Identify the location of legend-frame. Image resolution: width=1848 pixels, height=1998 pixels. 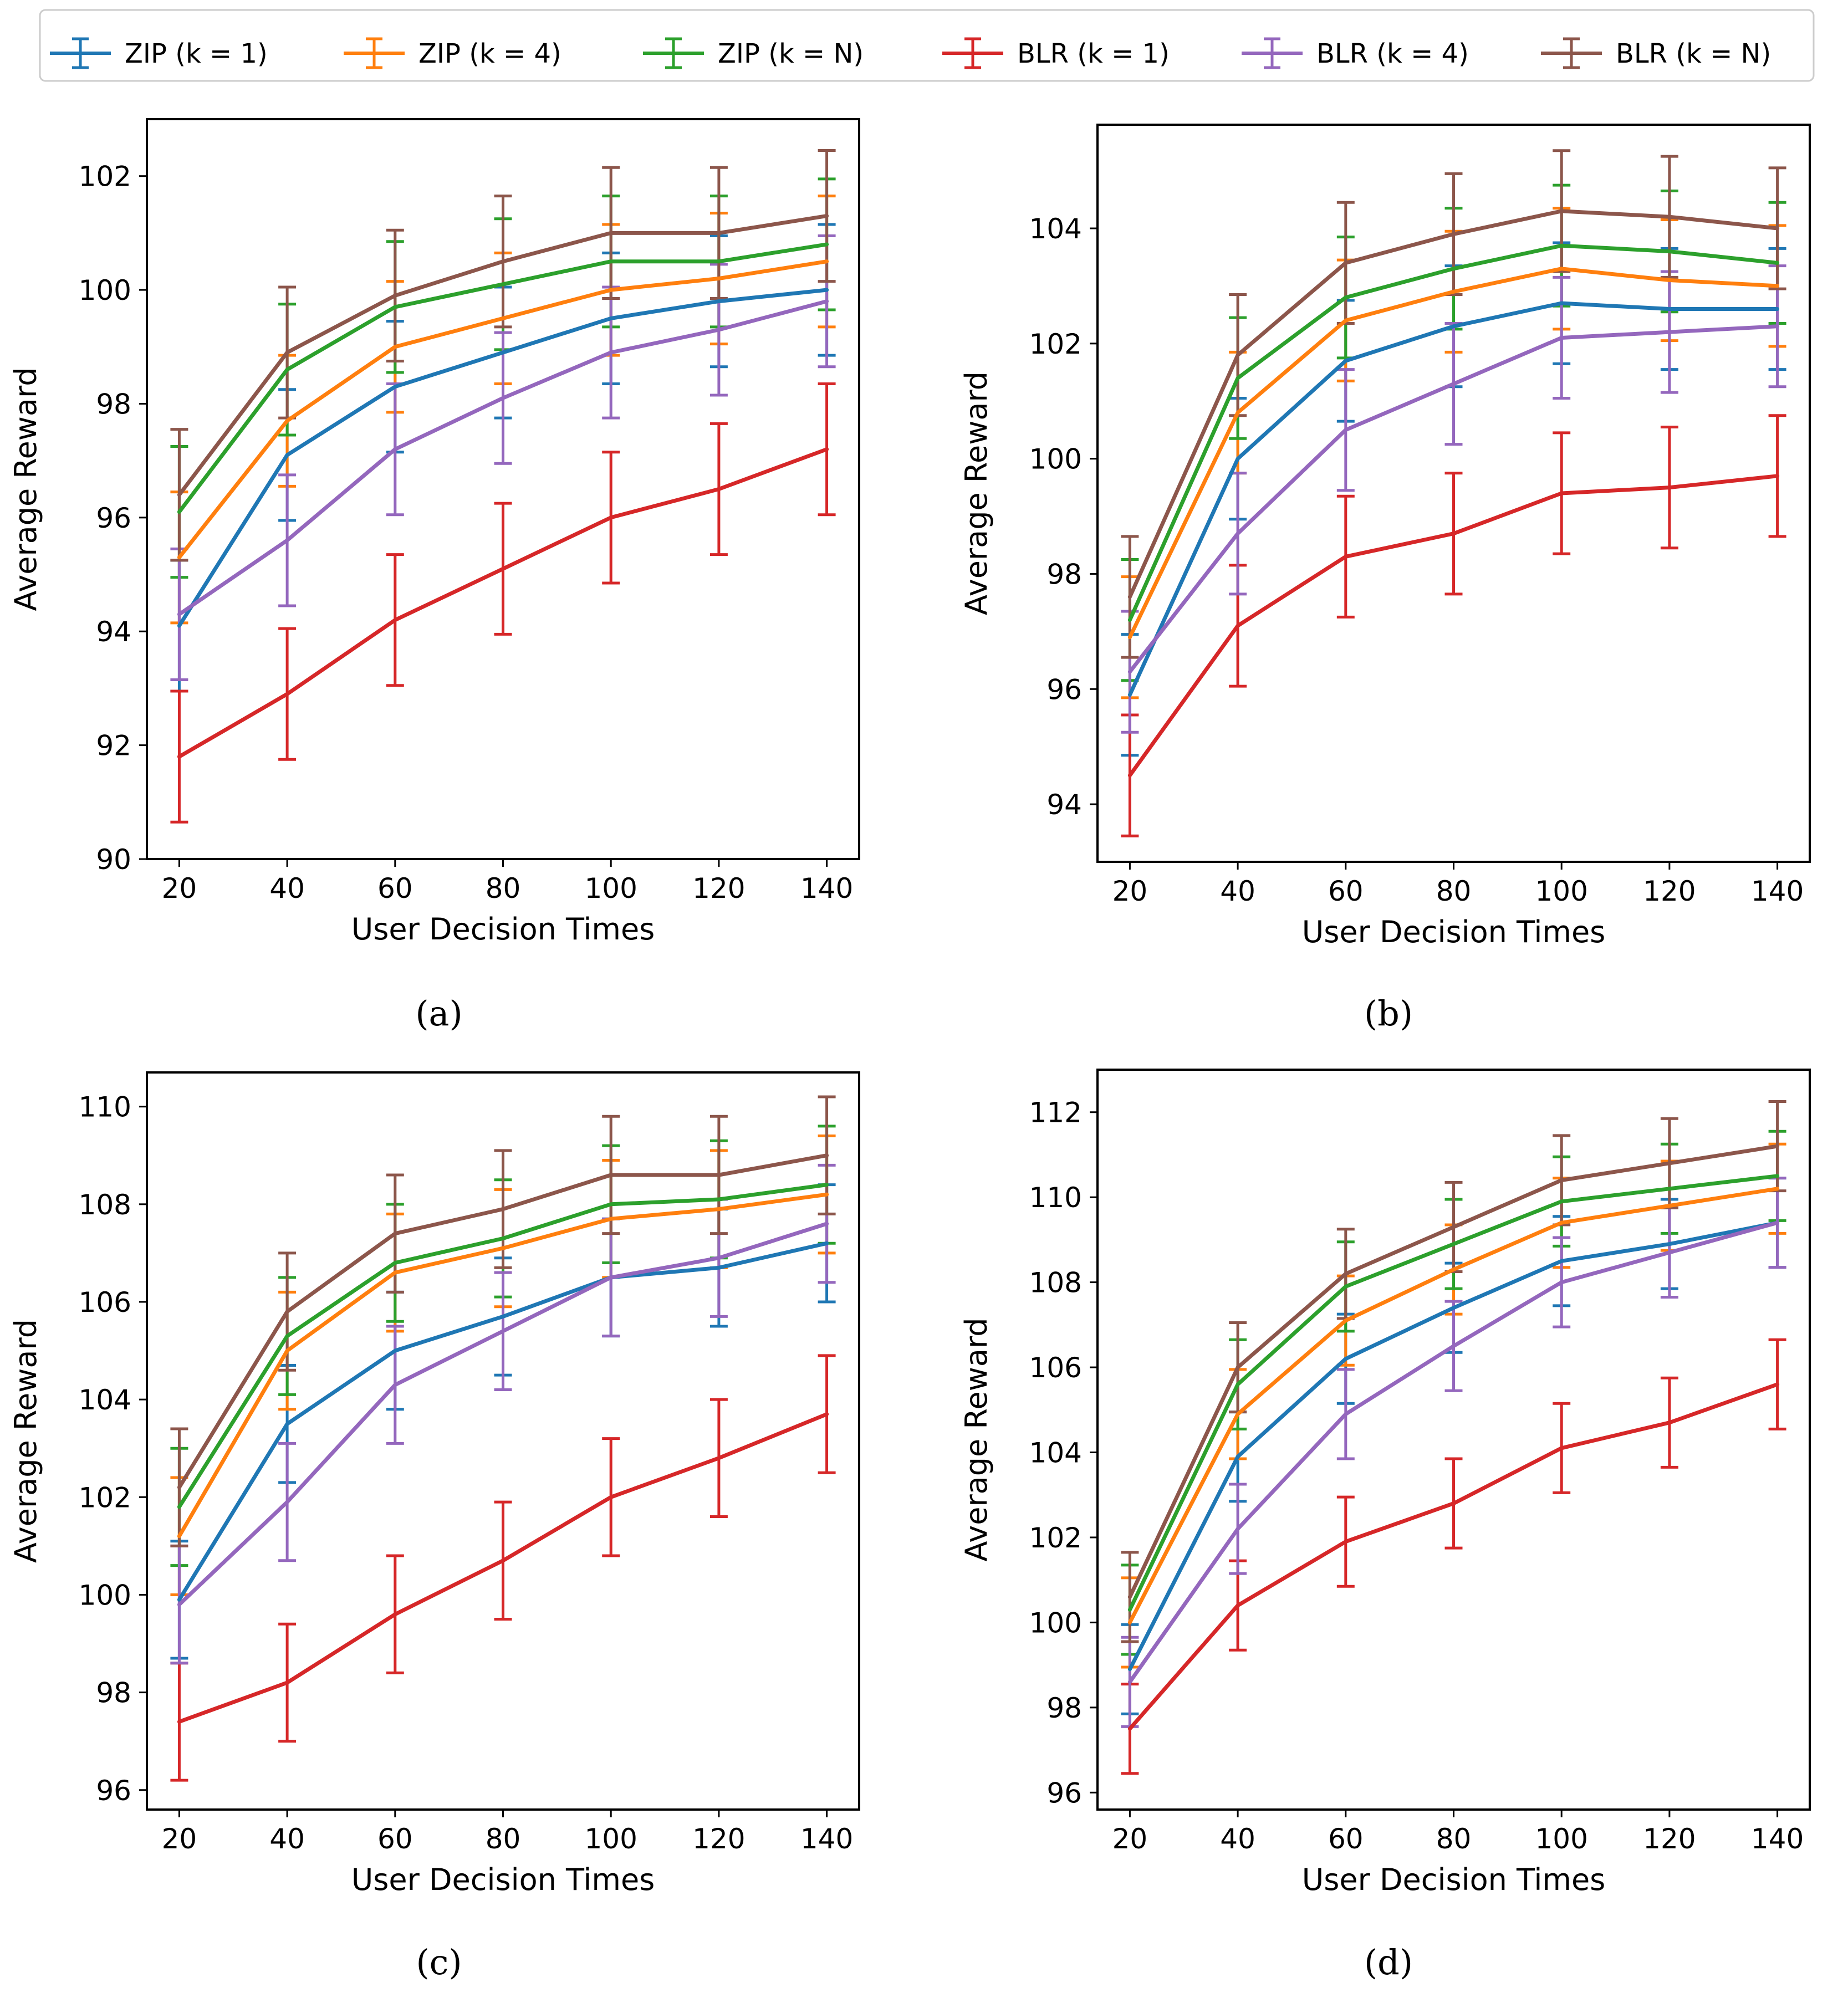
(927, 45).